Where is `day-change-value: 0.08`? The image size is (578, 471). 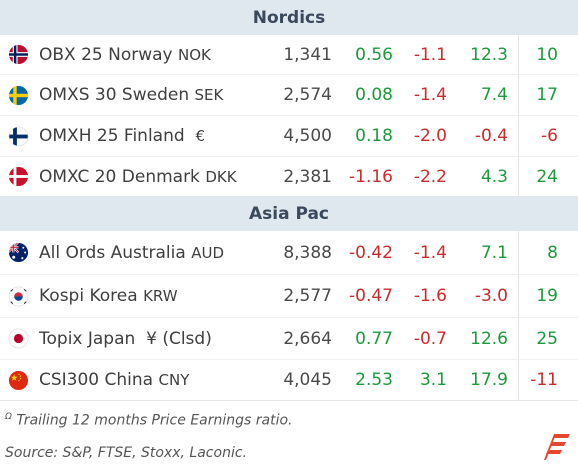 day-change-value: 0.08 is located at coordinates (374, 95).